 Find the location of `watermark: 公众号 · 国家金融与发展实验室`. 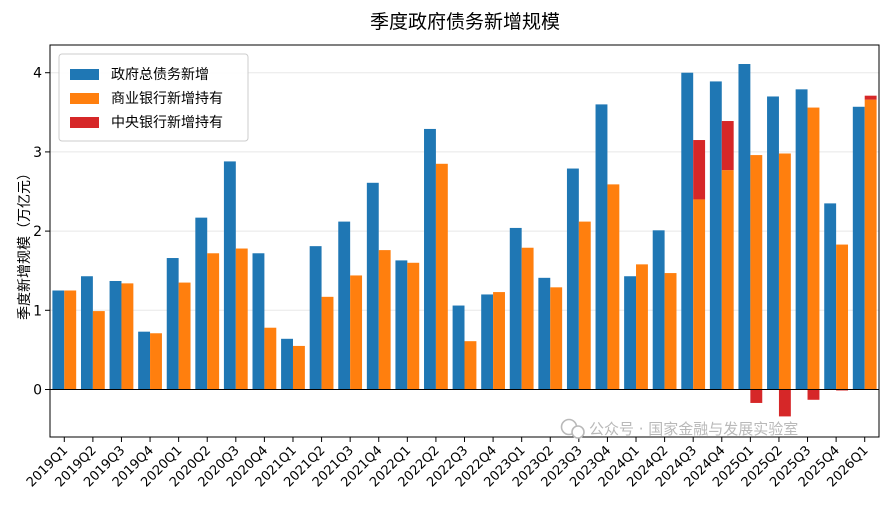

watermark: 公众号 · 国家金融与发展实验室 is located at coordinates (679, 428).